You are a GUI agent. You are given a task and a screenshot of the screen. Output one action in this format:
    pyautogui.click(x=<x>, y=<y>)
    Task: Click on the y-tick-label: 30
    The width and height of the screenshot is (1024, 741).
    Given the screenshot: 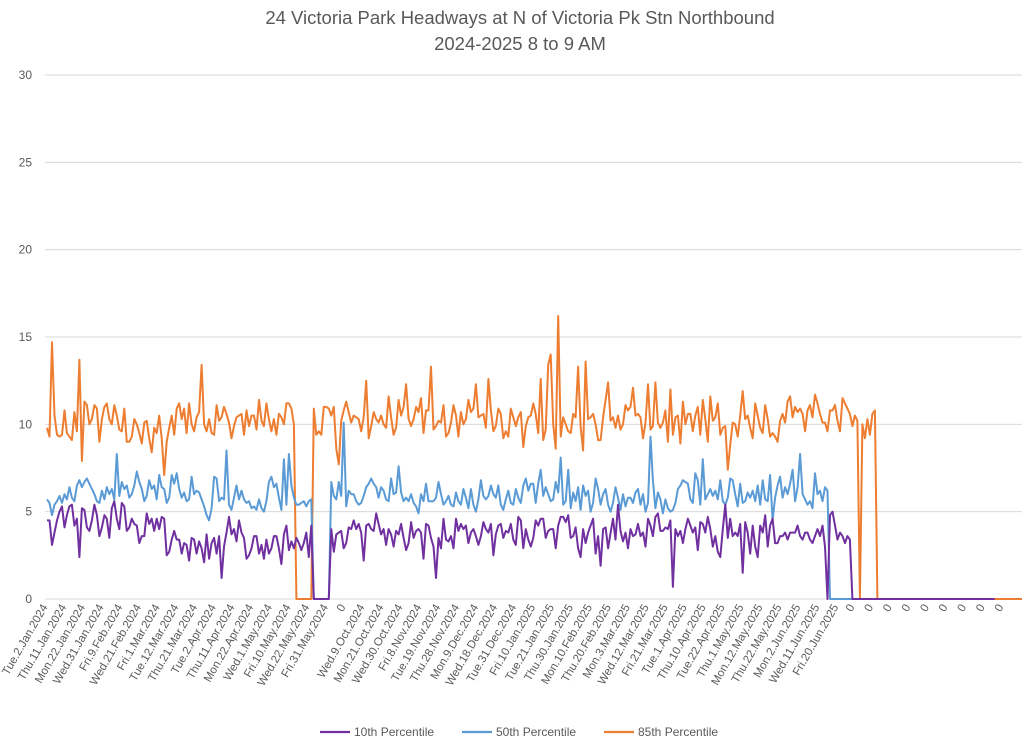 What is the action you would take?
    pyautogui.click(x=26, y=75)
    